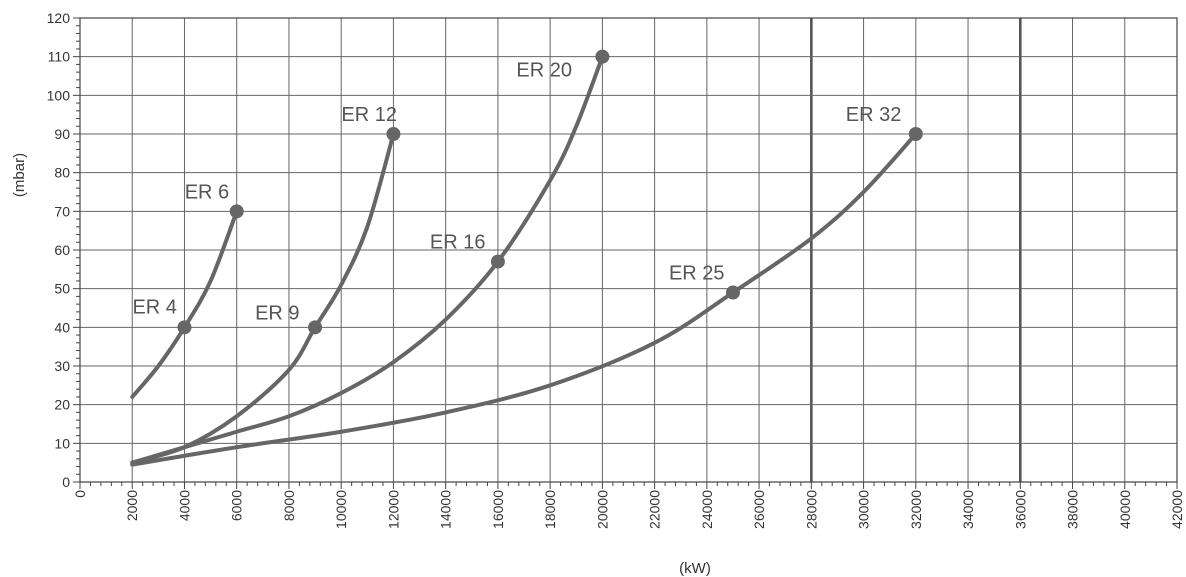 Image resolution: width=1186 pixels, height=577 pixels. I want to click on x-tick-label: 6000, so click(237, 505).